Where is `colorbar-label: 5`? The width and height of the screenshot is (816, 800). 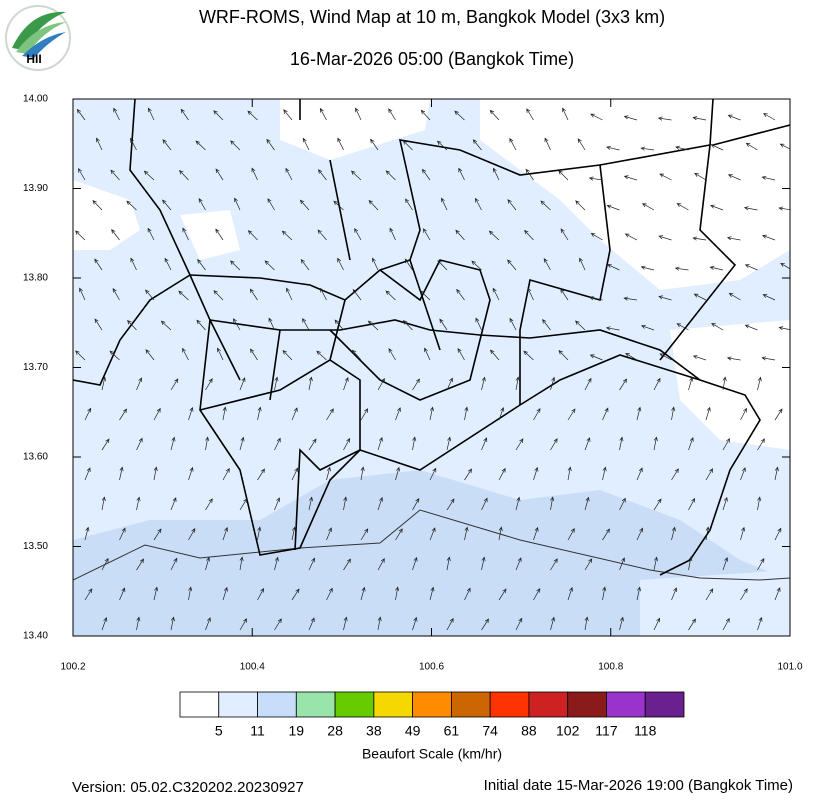 colorbar-label: 5 is located at coordinates (219, 731).